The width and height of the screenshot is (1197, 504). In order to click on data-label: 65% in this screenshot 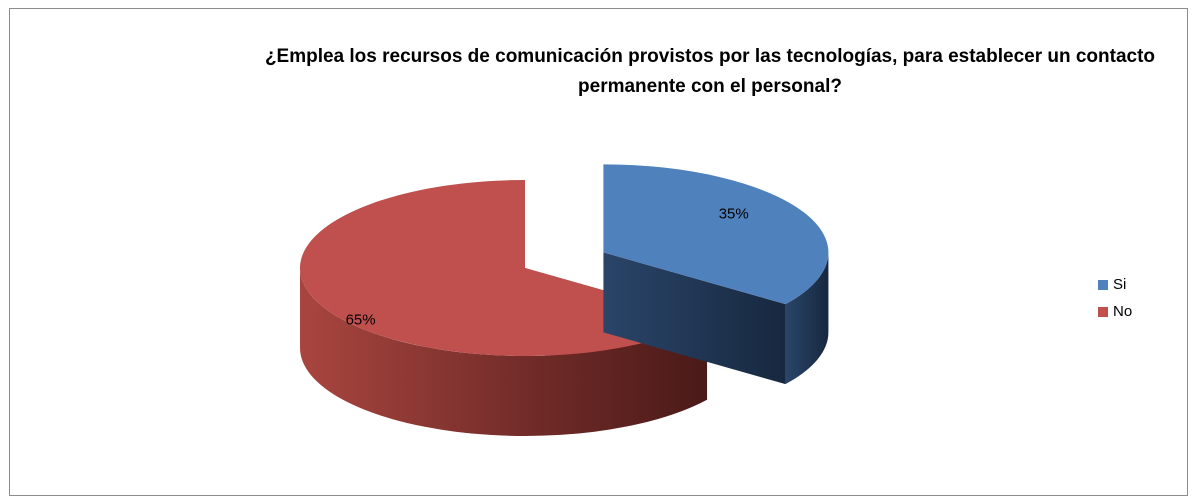, I will do `click(361, 320)`.